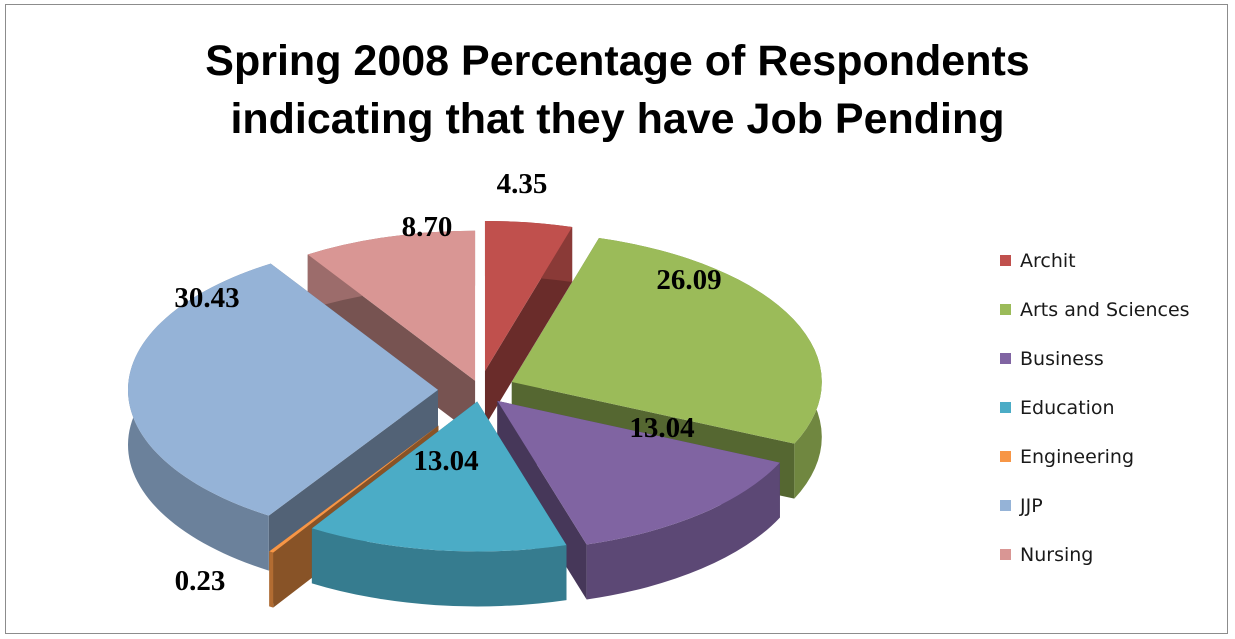 The width and height of the screenshot is (1235, 639). I want to click on legend-item: Business, so click(1095, 358).